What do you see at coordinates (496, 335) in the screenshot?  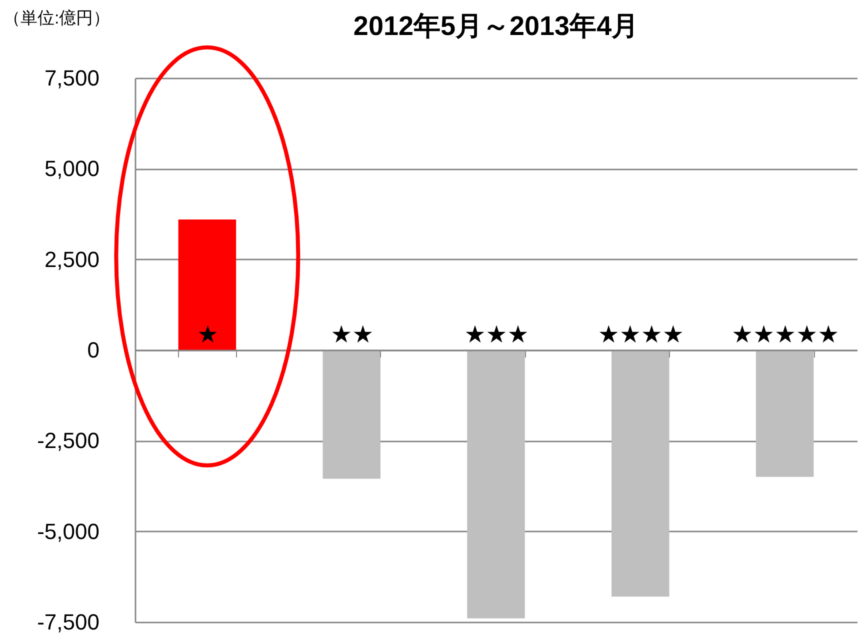 I see `x-tick-label: ★★★` at bounding box center [496, 335].